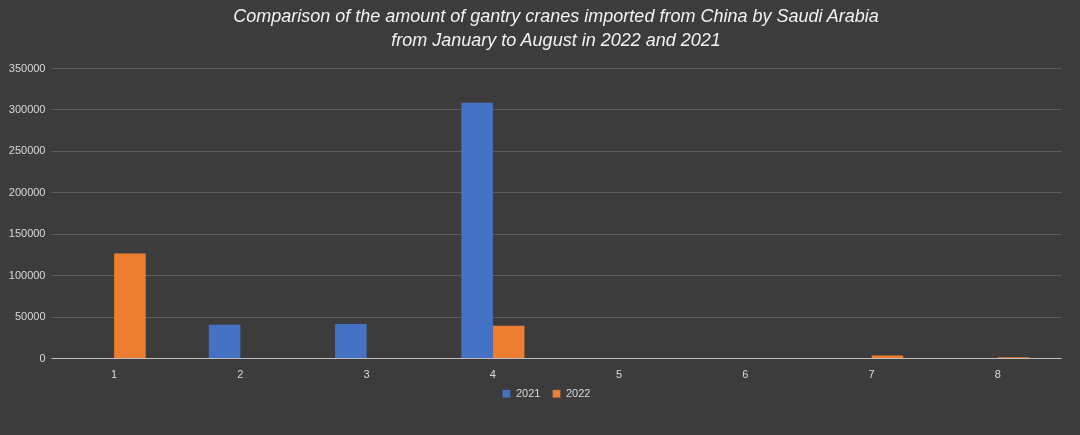 This screenshot has width=1080, height=435. Describe the element at coordinates (42, 357) in the screenshot. I see `y-tick-label: 0` at that location.